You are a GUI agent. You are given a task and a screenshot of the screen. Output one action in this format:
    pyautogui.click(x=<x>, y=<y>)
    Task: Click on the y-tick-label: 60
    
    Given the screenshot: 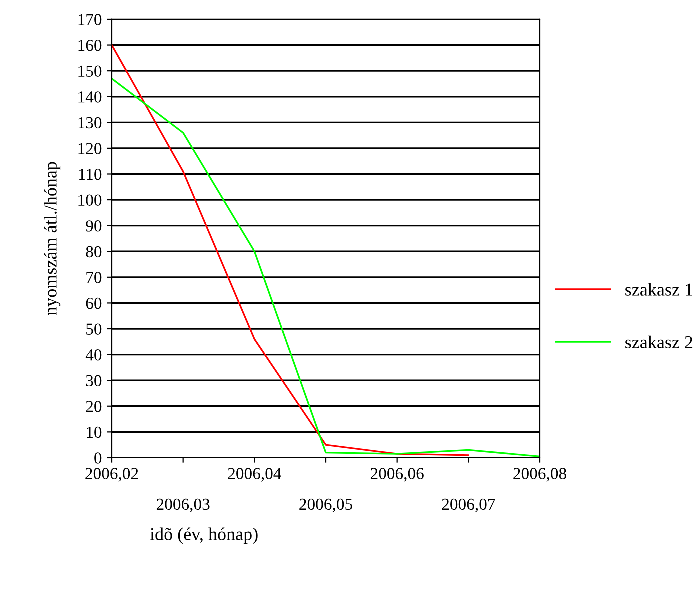 What is the action you would take?
    pyautogui.click(x=94, y=304)
    